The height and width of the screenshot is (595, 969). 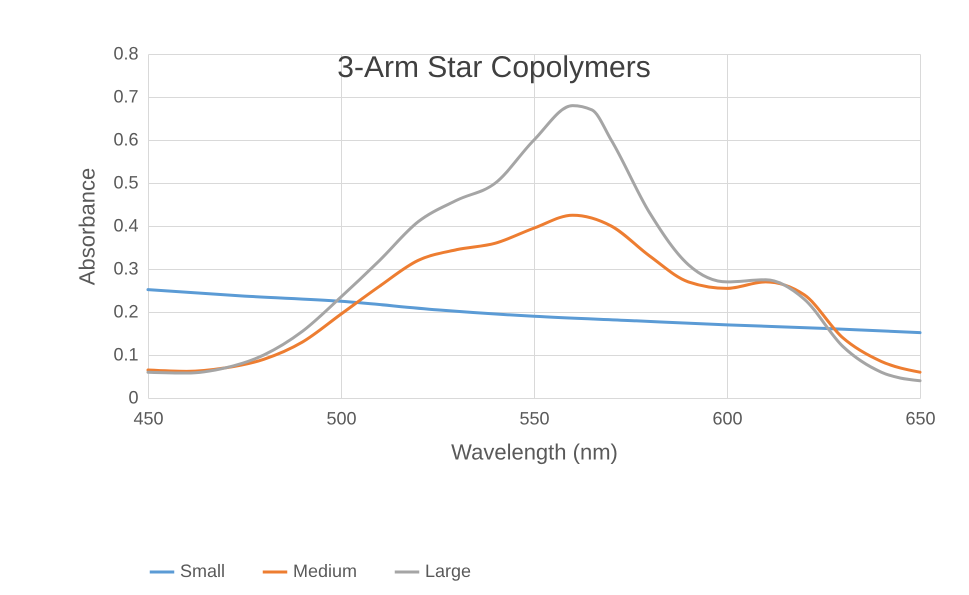 I want to click on y-tick-label: 0.3, so click(x=125, y=268).